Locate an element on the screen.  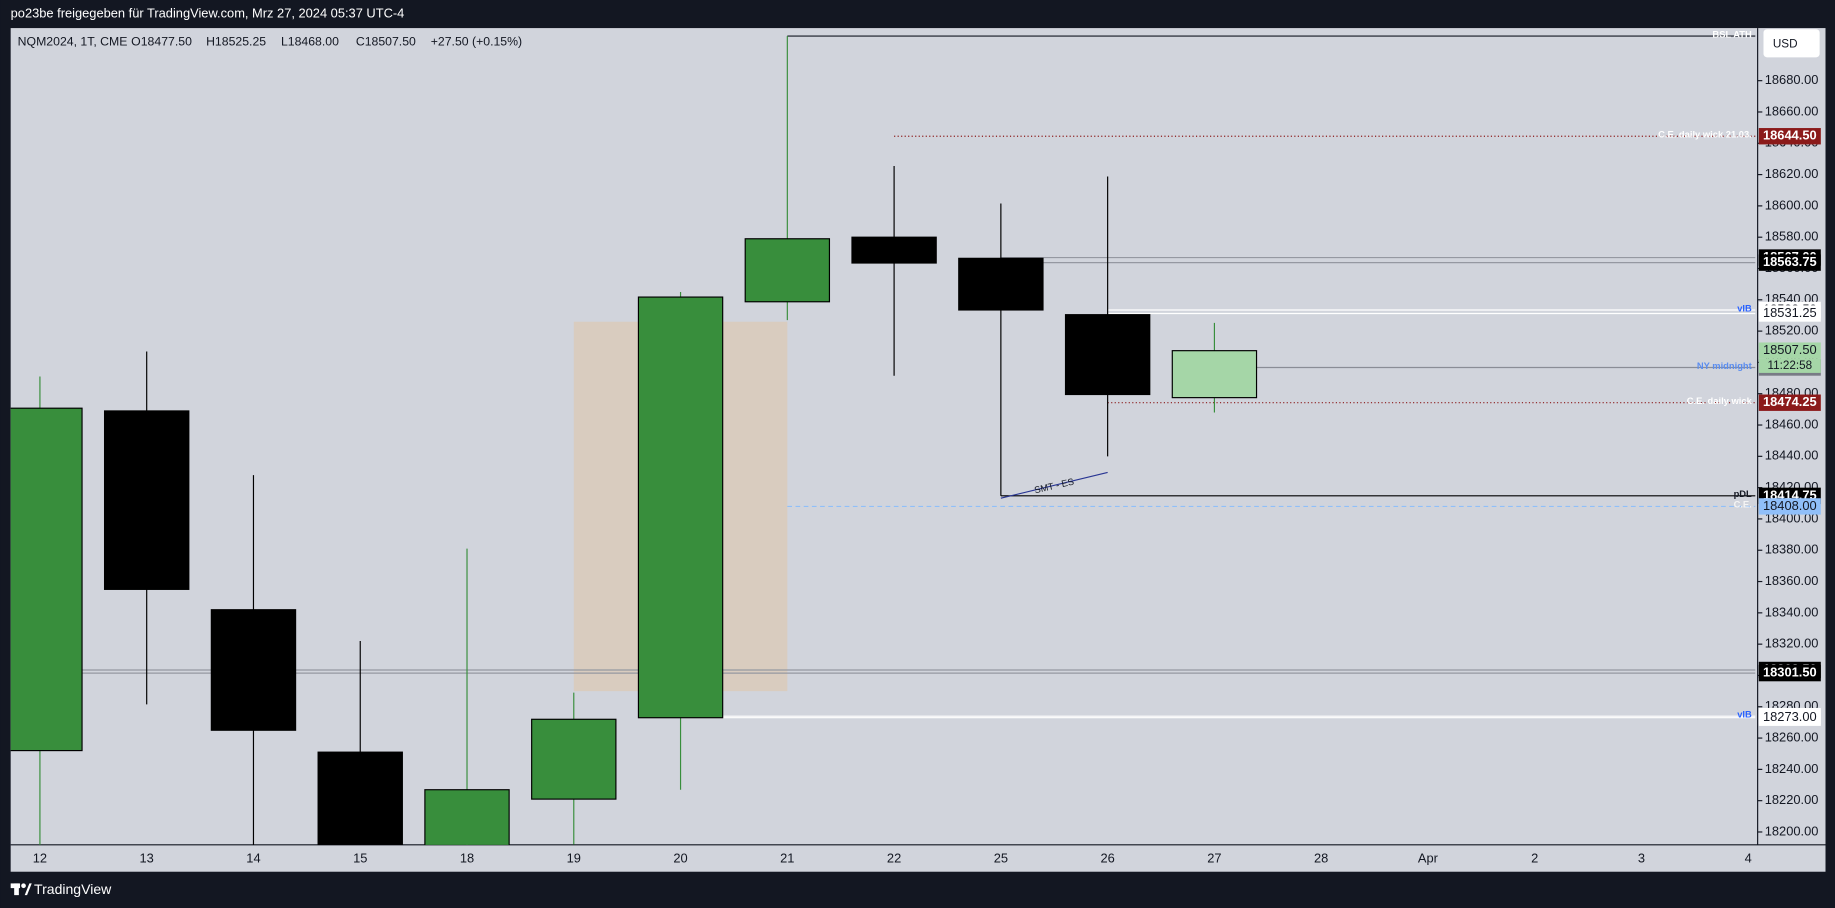
y-tick-label: 18520.00 is located at coordinates (1792, 330).